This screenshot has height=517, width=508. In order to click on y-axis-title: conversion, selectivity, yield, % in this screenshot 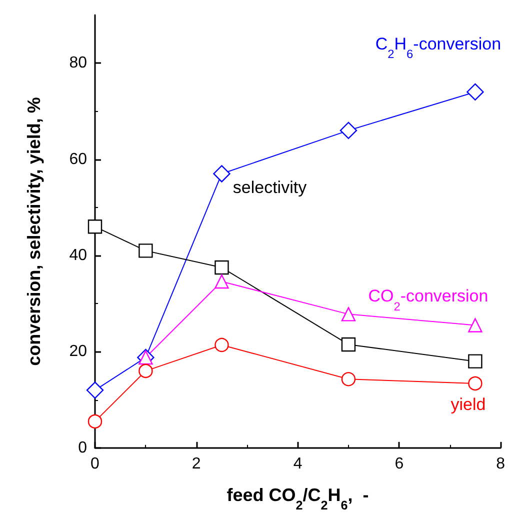, I will do `click(34, 231)`.